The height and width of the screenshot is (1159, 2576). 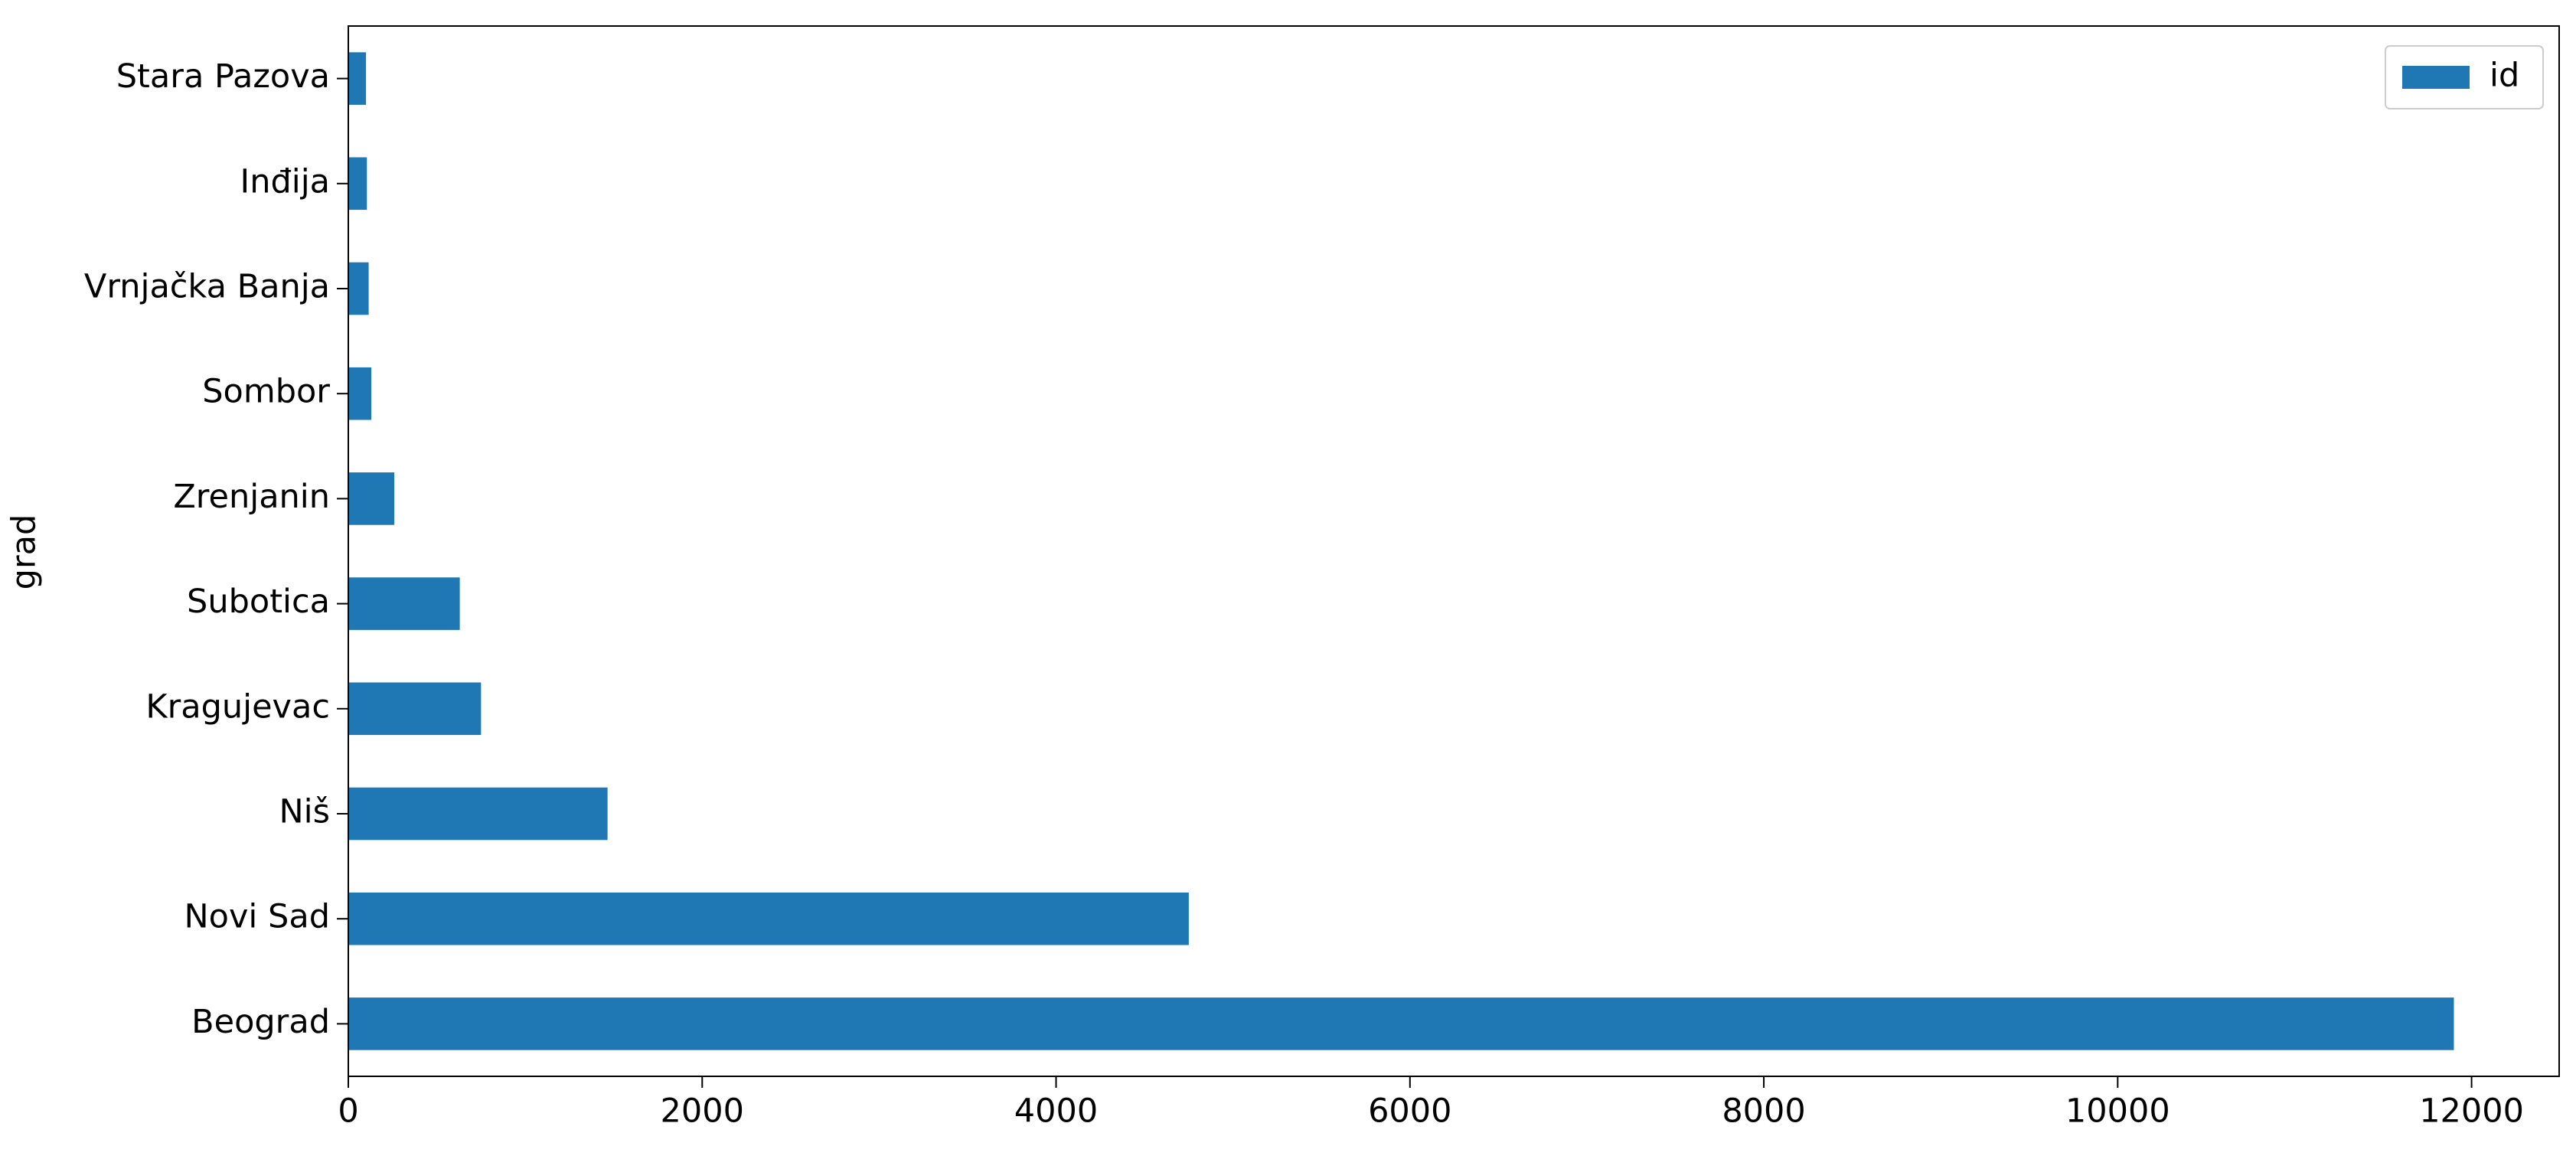 What do you see at coordinates (2471, 1111) in the screenshot?
I see `x-tick-label: 12000` at bounding box center [2471, 1111].